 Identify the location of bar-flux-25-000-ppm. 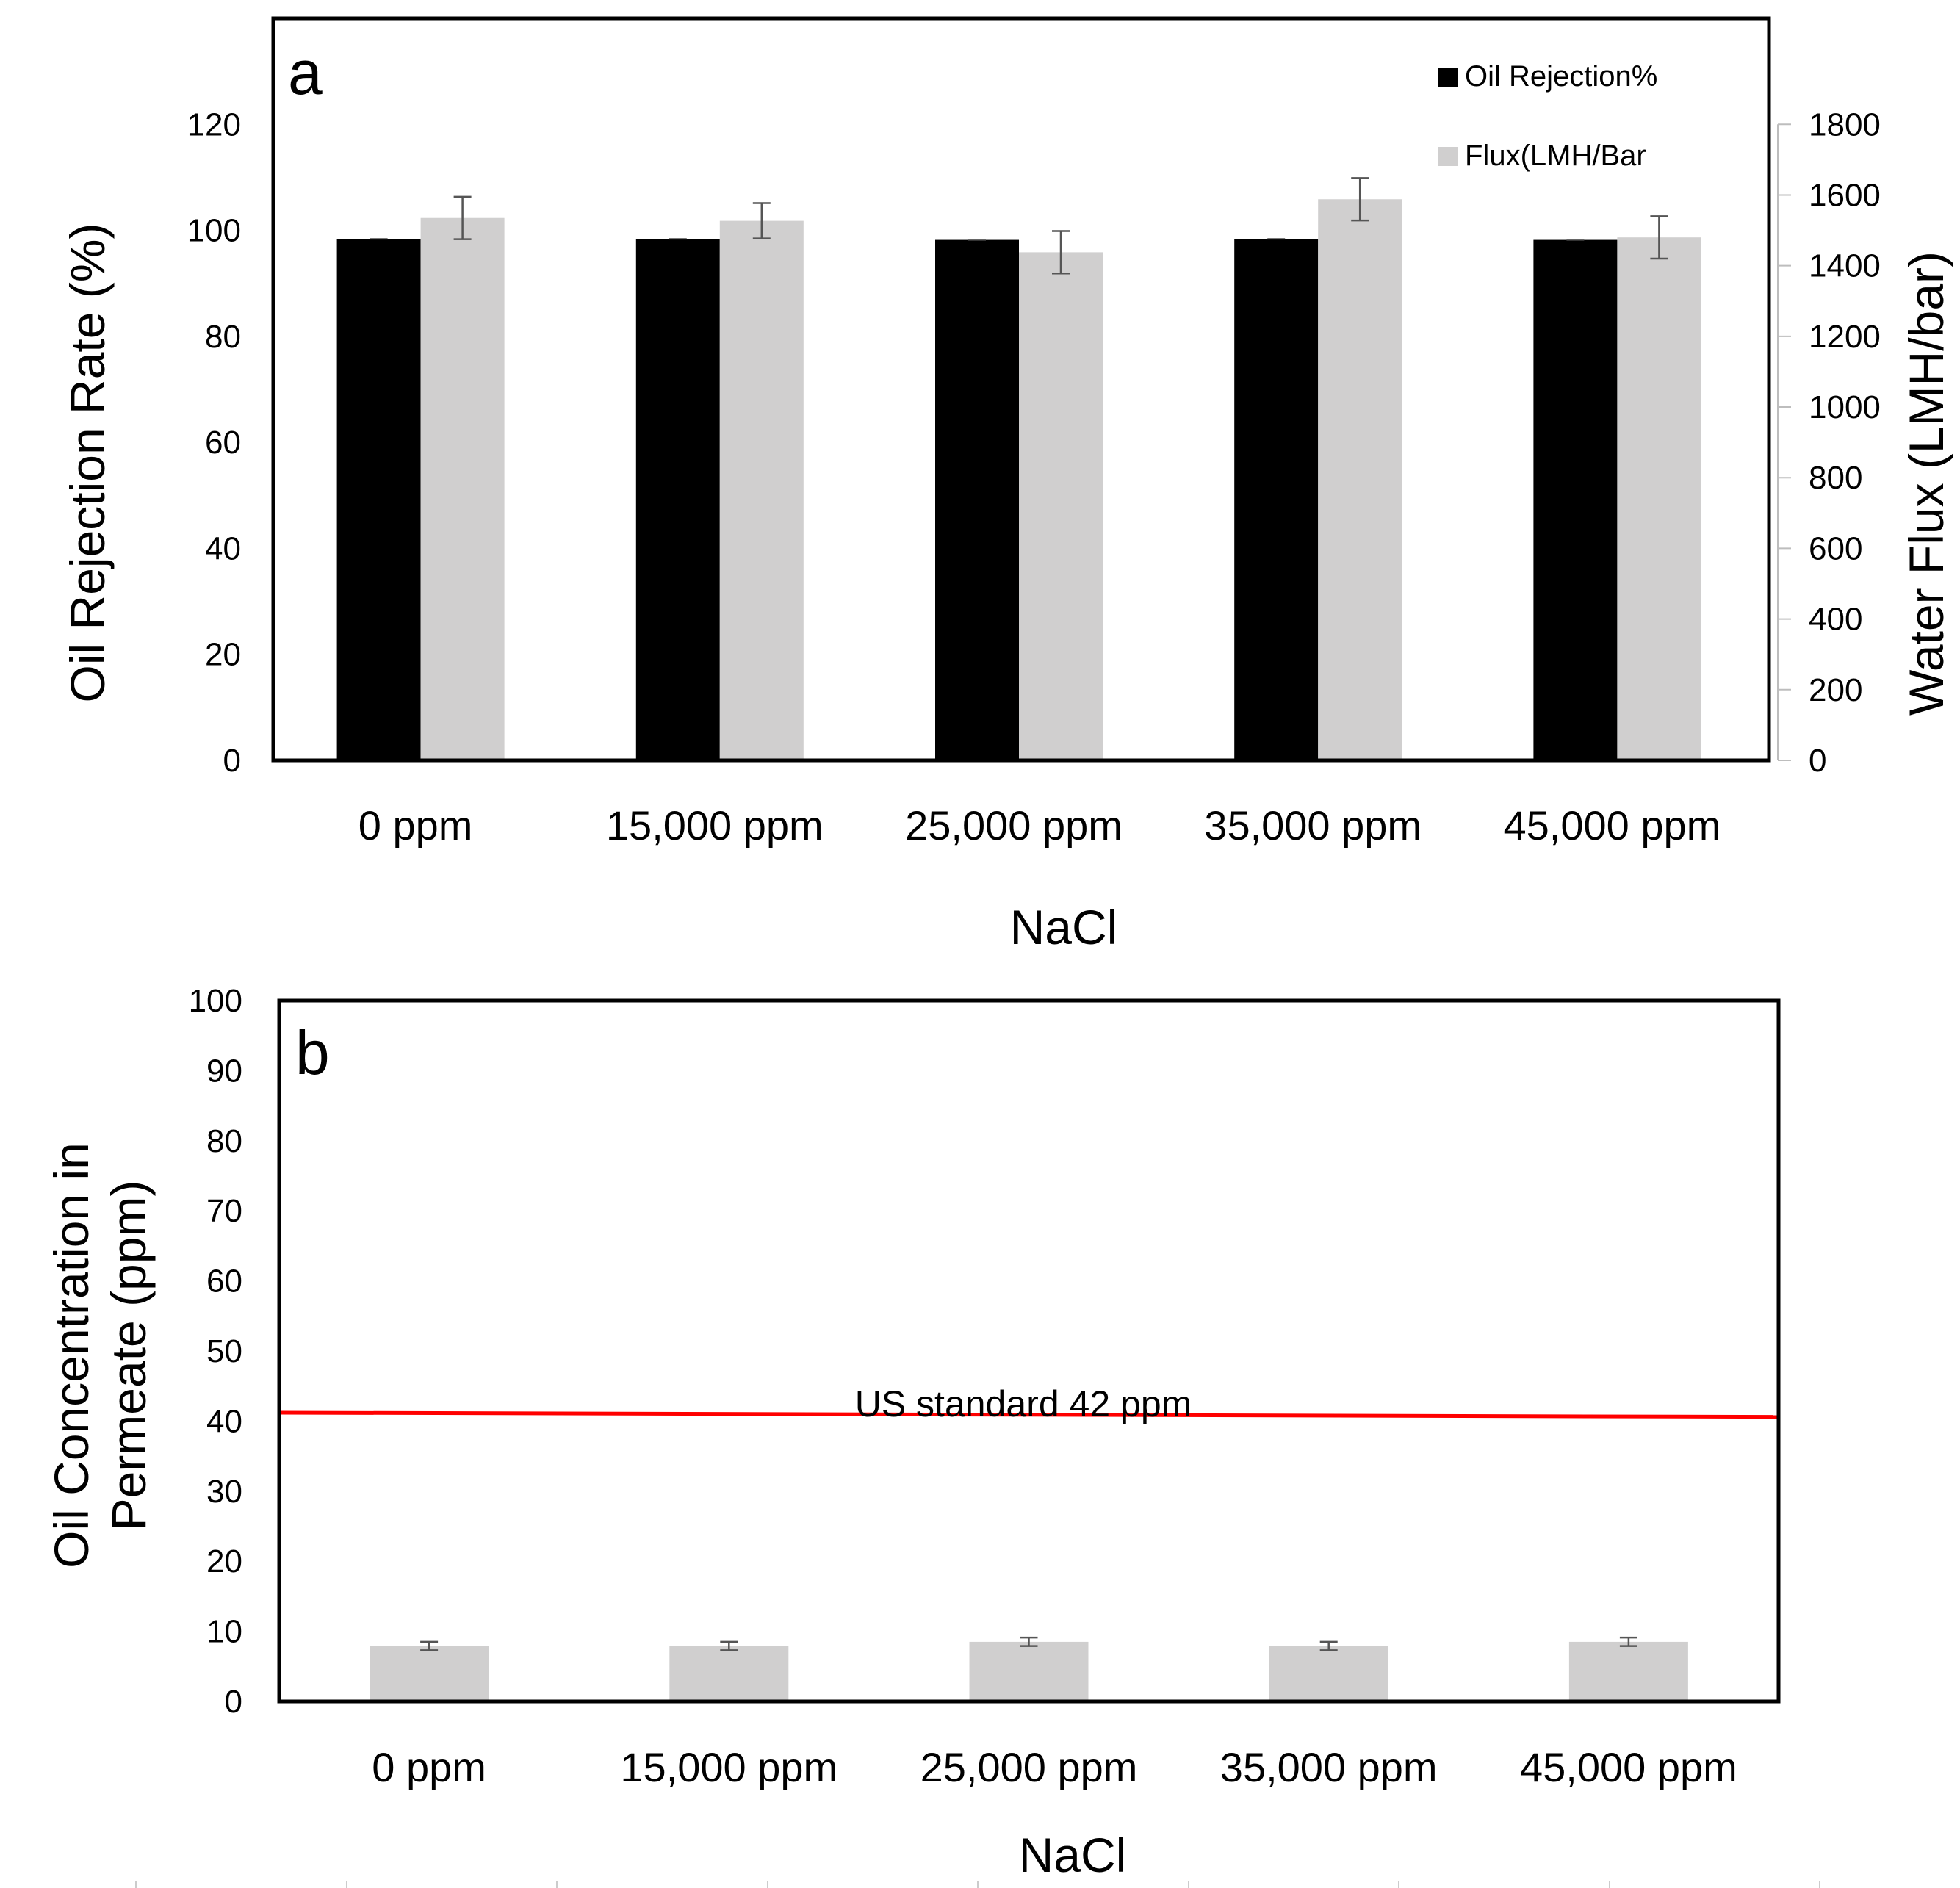
(1061, 506).